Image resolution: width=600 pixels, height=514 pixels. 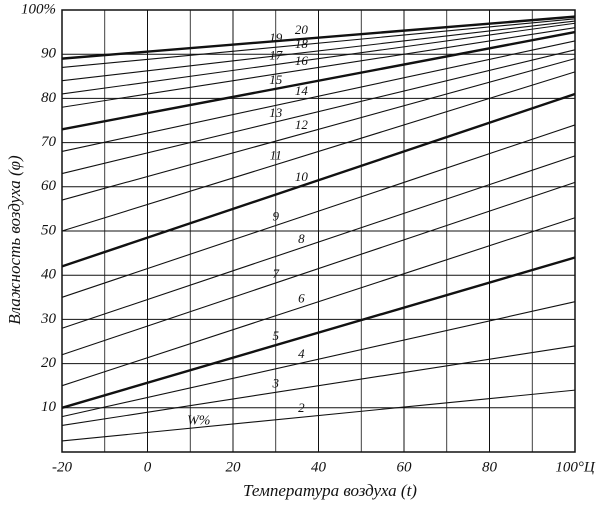 I want to click on y-tick-label: 70, so click(x=49, y=142).